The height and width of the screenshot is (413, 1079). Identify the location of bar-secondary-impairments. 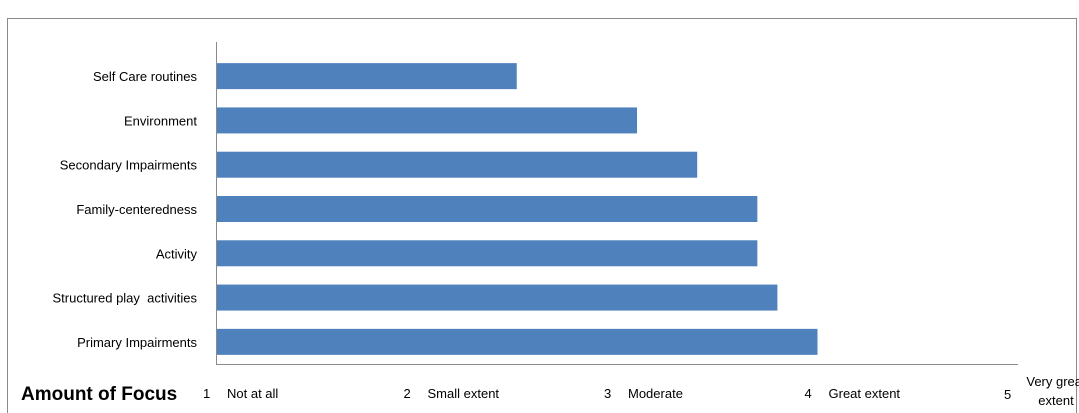
(457, 164).